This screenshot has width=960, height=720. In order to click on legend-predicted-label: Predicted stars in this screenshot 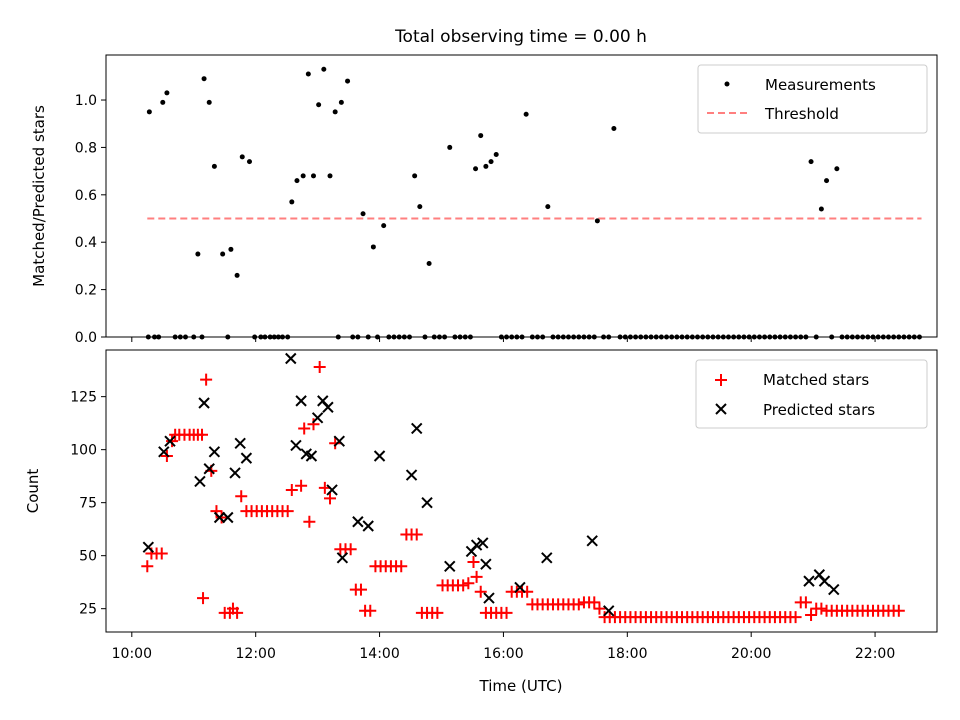, I will do `click(819, 410)`.